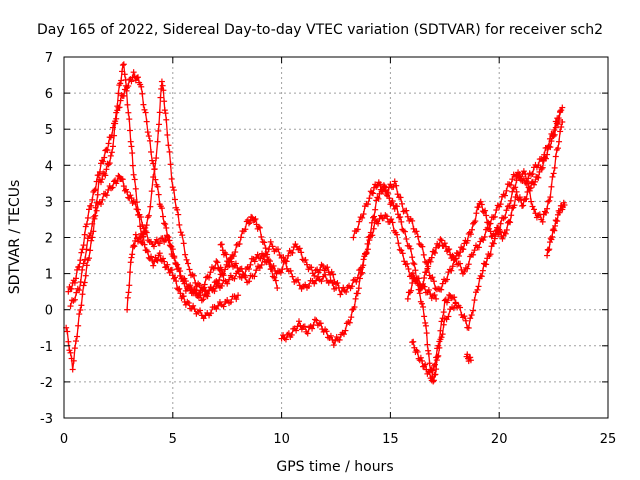  What do you see at coordinates (46, 347) in the screenshot?
I see `y-tick-label: -1` at bounding box center [46, 347].